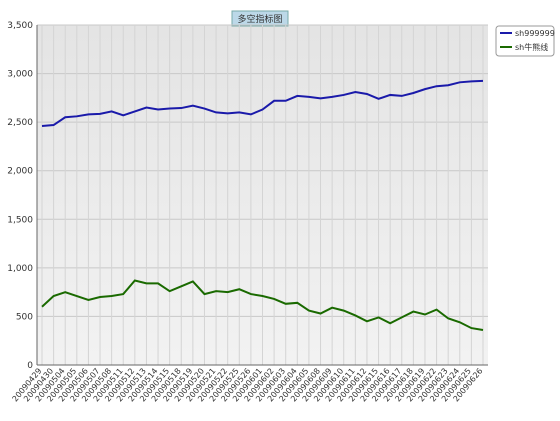  Describe the element at coordinates (535, 33) in the screenshot. I see `legend-label: sh999999` at that location.